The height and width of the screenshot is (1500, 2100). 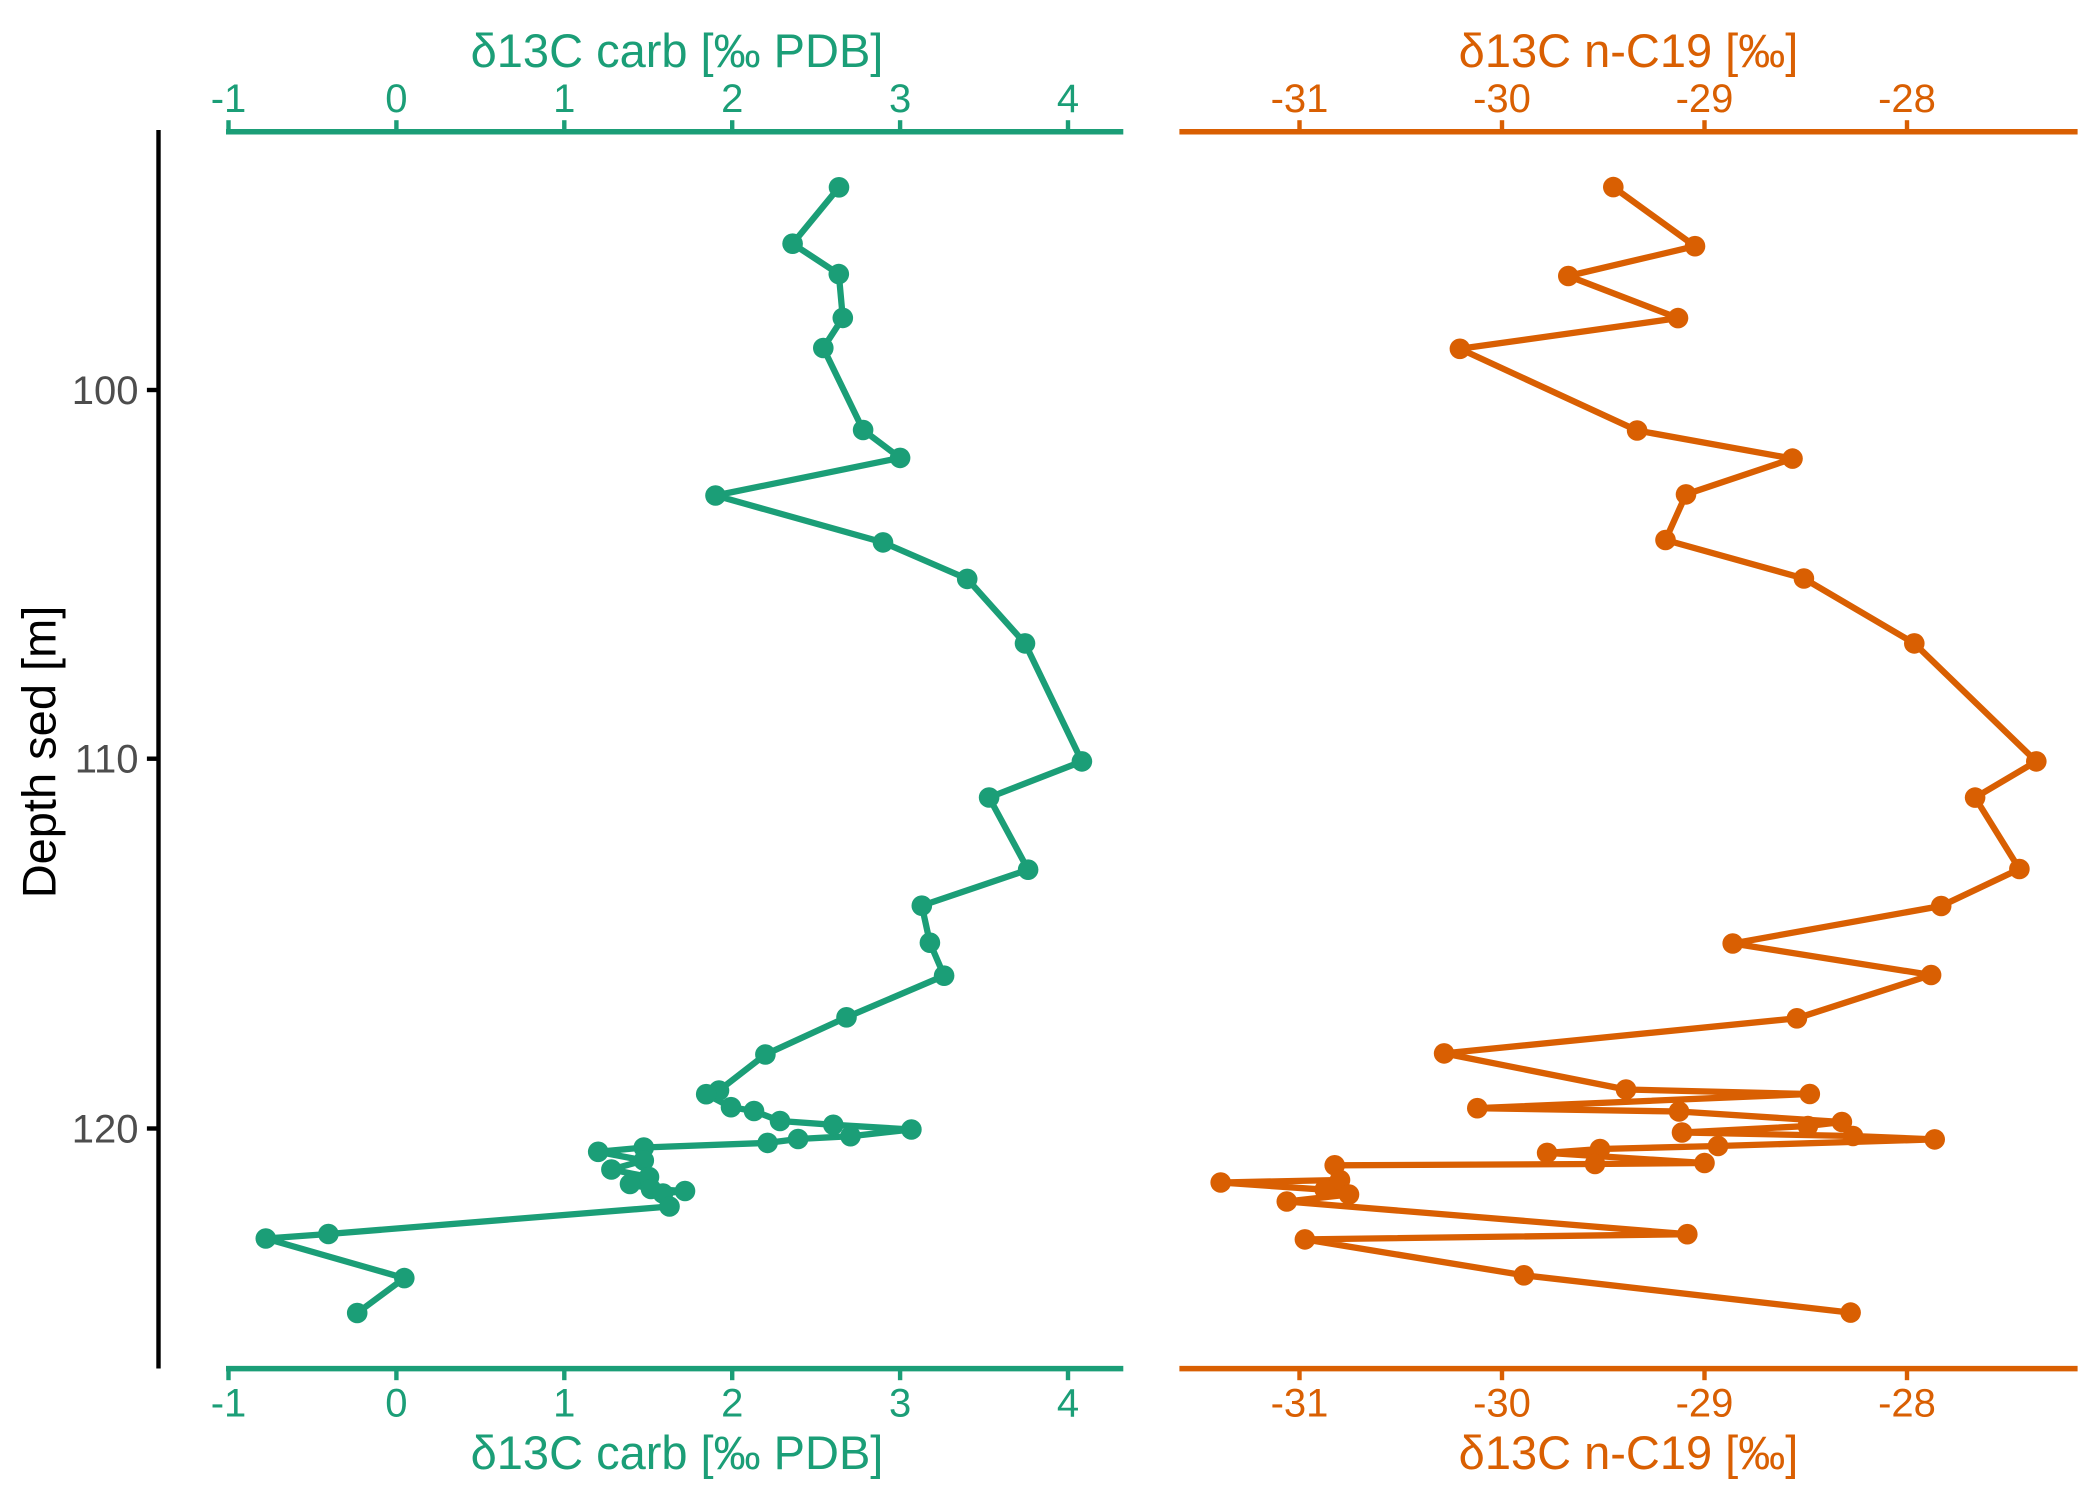 What do you see at coordinates (107, 760) in the screenshot?
I see `svg-text: 110` at bounding box center [107, 760].